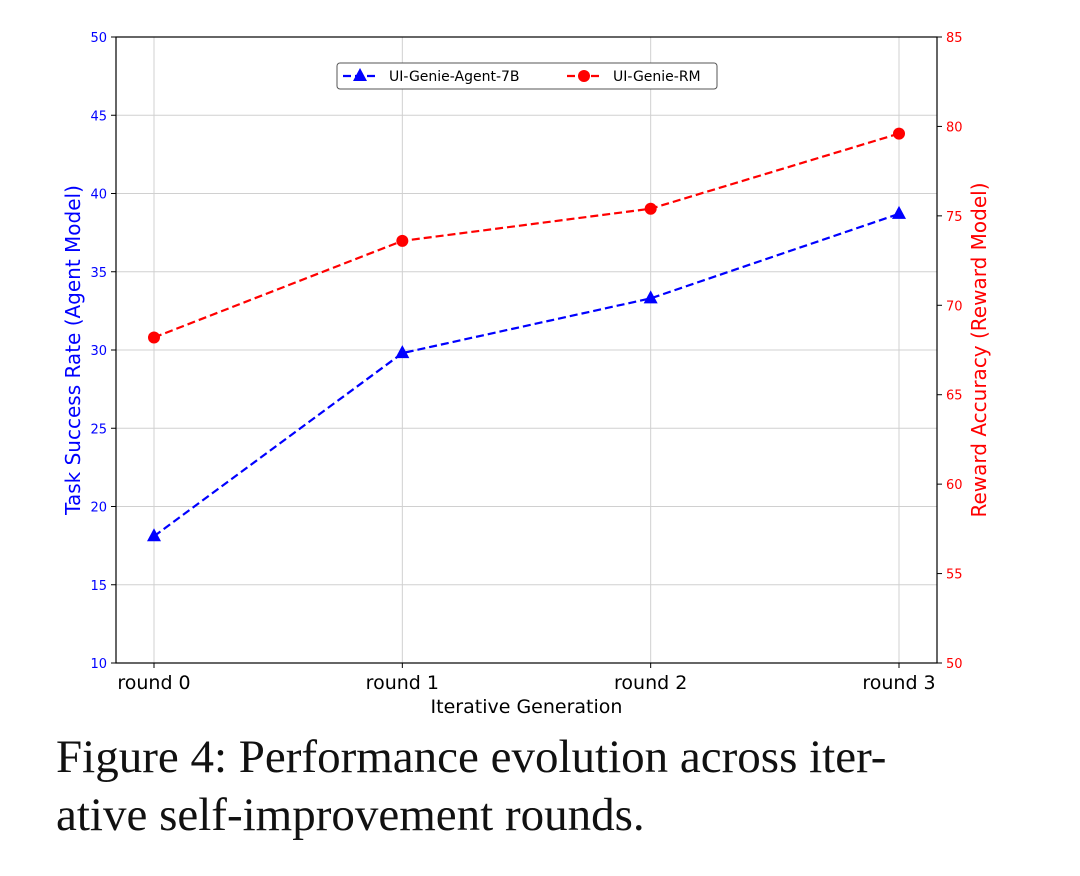  What do you see at coordinates (954, 664) in the screenshot?
I see `y2-tick-label: 50` at bounding box center [954, 664].